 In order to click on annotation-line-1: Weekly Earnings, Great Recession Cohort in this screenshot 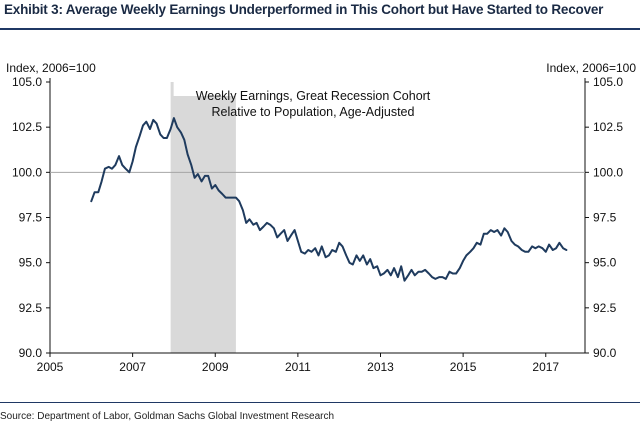, I will do `click(313, 96)`.